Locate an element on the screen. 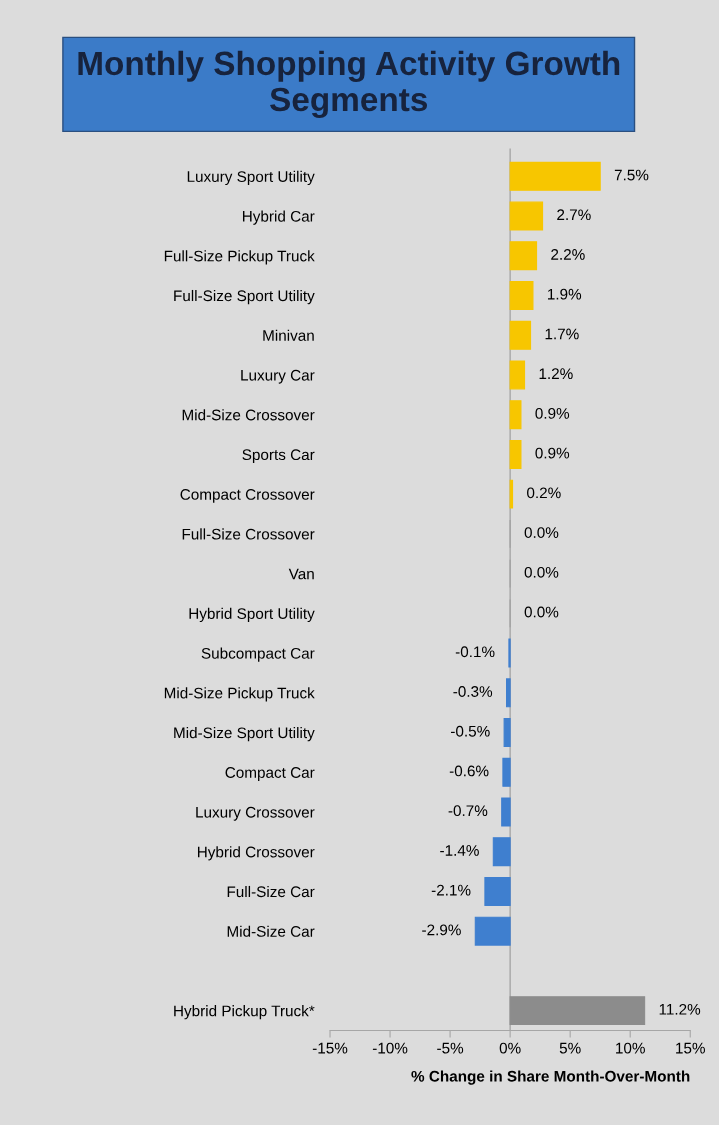 The height and width of the screenshot is (1125, 719). x-tick-label: -10% is located at coordinates (390, 1048).